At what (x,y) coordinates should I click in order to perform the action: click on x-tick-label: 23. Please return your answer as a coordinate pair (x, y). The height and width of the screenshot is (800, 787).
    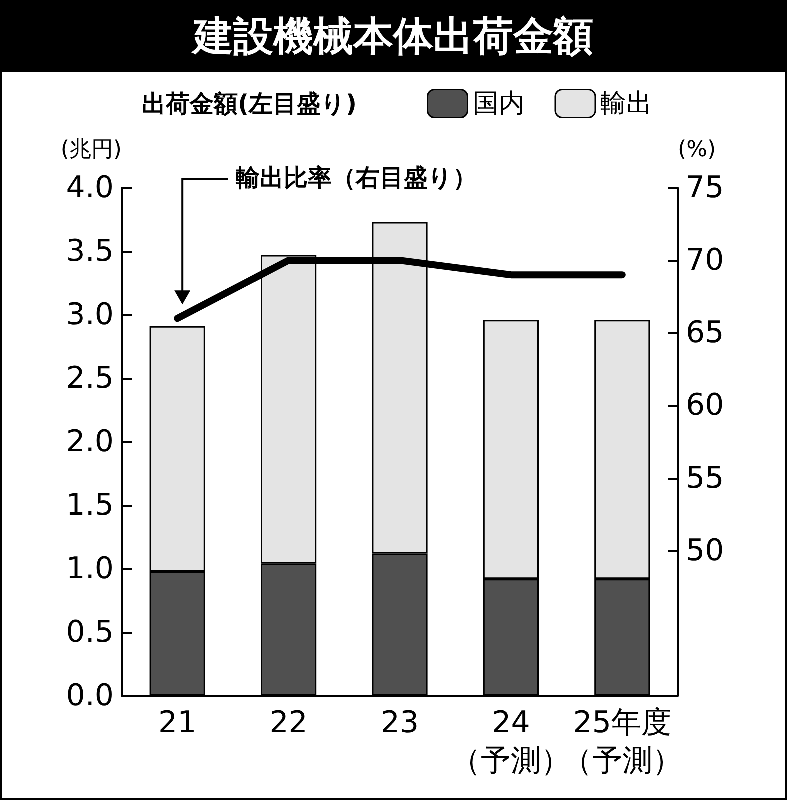
    Looking at the image, I should click on (400, 723).